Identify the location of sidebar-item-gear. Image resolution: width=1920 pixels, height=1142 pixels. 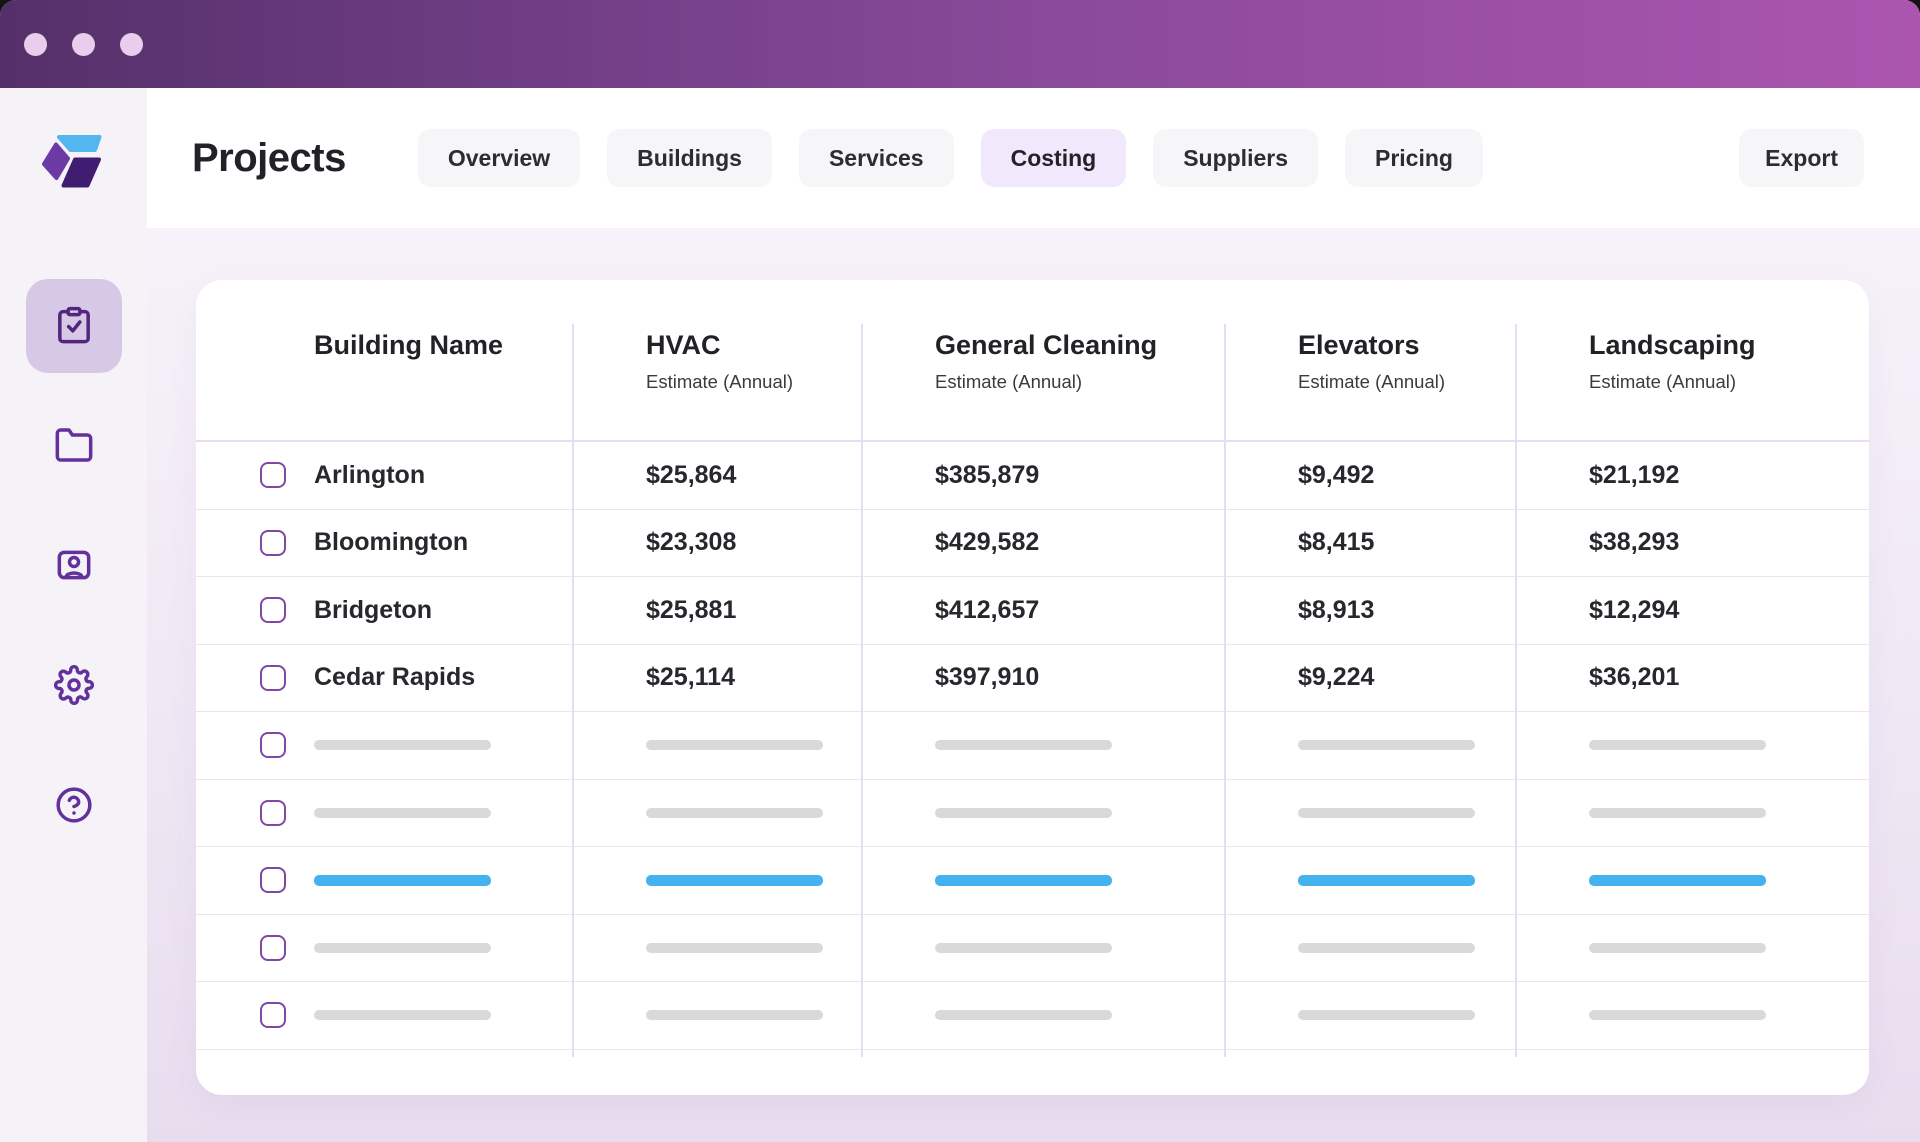
(74, 686).